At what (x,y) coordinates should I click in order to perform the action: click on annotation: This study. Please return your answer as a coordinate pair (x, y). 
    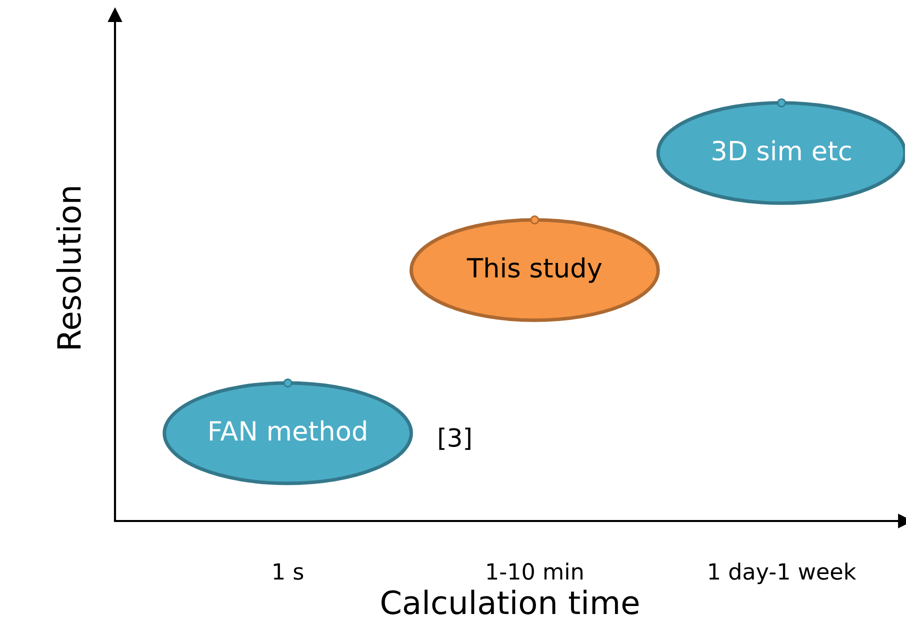
    Looking at the image, I should click on (534, 270).